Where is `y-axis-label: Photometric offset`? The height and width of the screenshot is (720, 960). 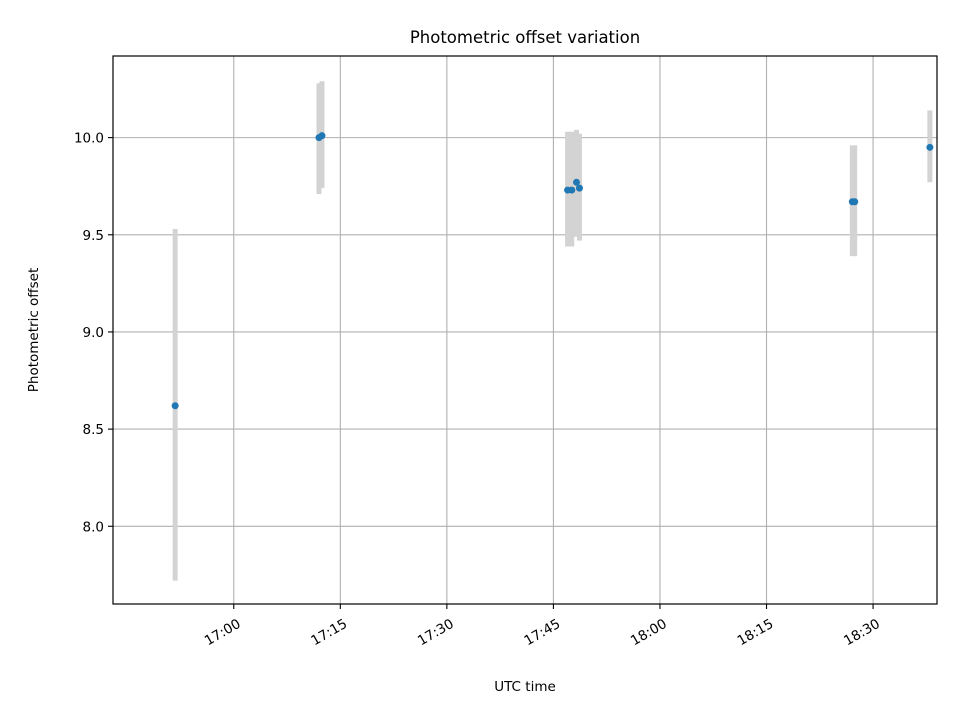
y-axis-label: Photometric offset is located at coordinates (34, 330).